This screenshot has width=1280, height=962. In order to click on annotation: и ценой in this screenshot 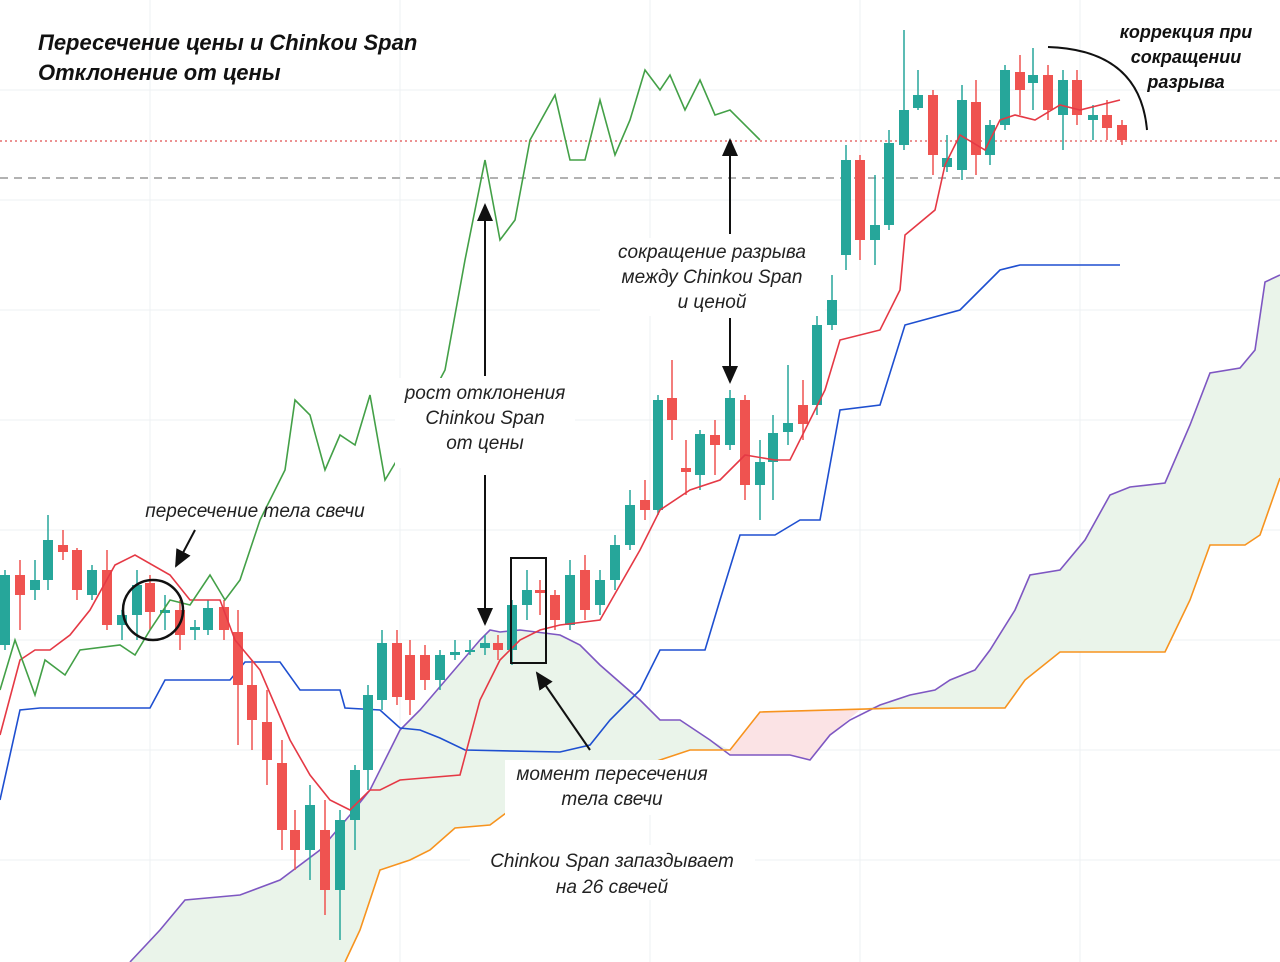, I will do `click(712, 302)`.